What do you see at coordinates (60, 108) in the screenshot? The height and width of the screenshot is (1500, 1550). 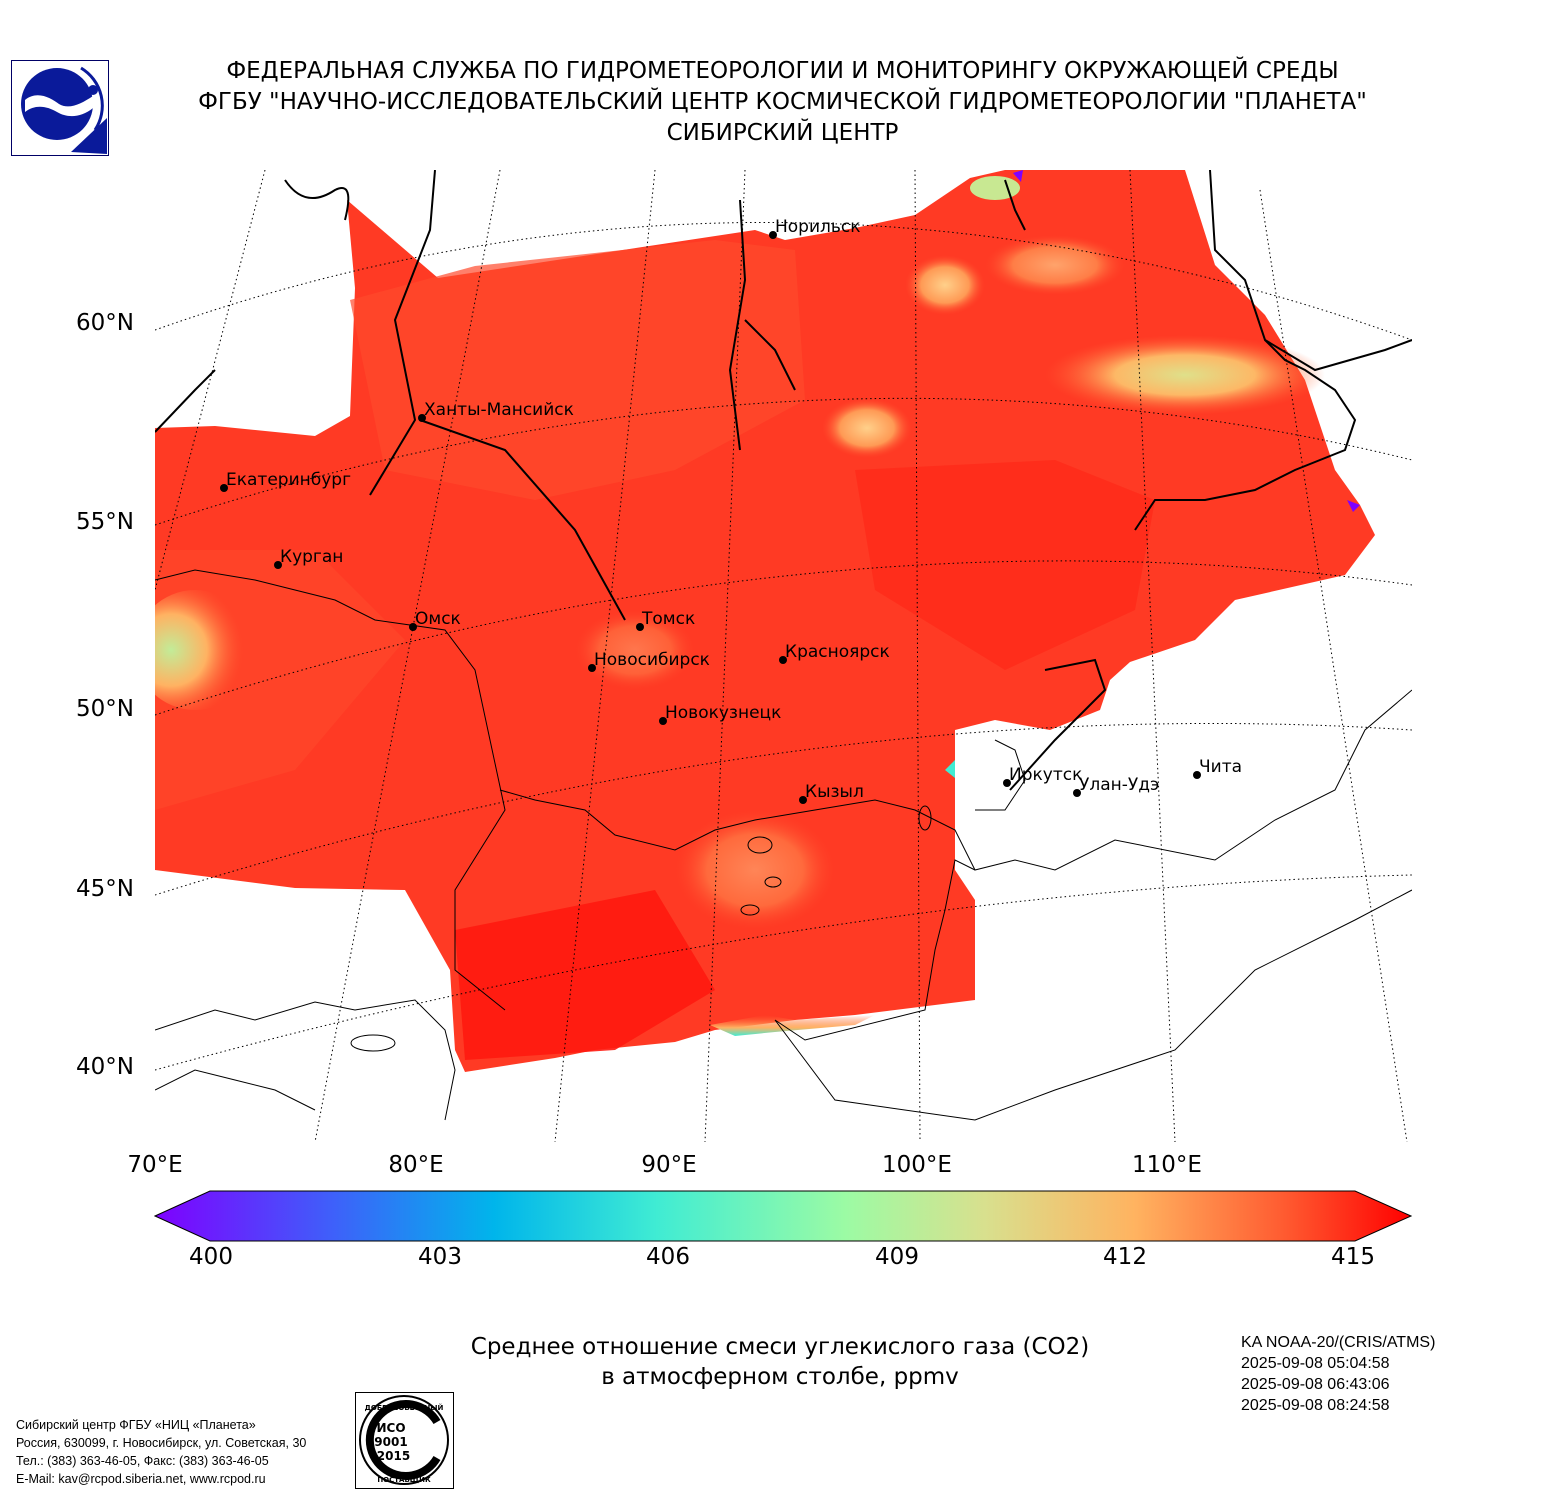 I see `planeta-logo` at bounding box center [60, 108].